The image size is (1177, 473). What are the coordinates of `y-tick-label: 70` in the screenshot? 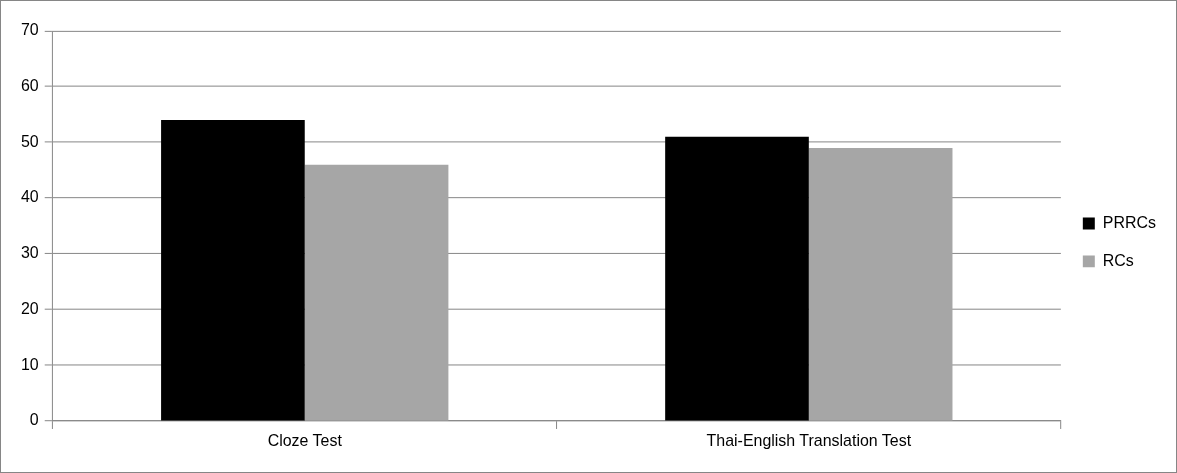 It's located at (29, 30).